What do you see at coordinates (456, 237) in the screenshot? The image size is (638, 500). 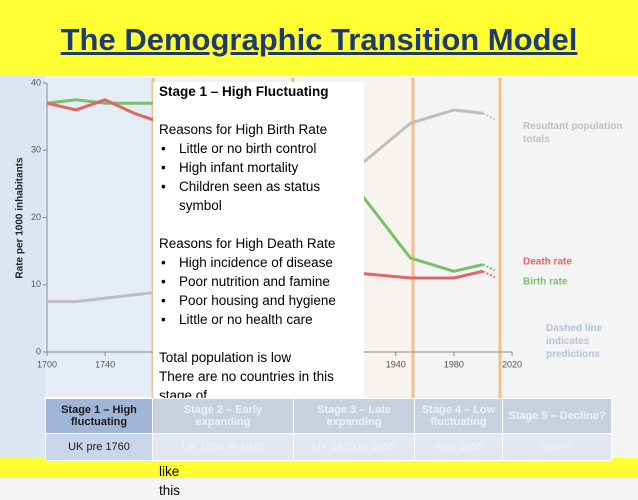 I see `stage-4-band` at bounding box center [456, 237].